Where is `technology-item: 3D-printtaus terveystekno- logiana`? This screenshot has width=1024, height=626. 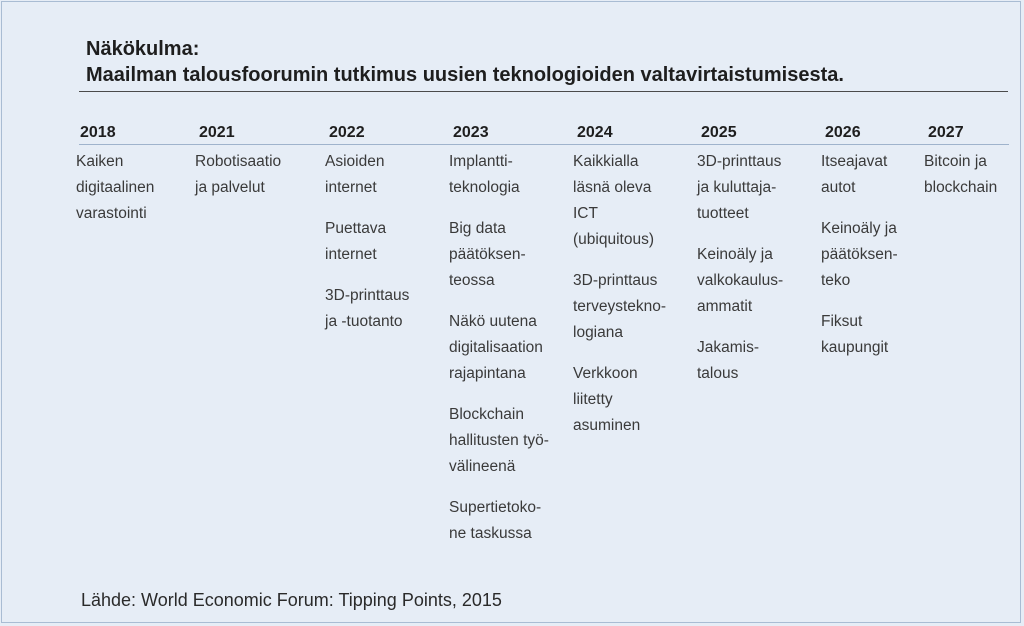 technology-item: 3D-printtaus terveystekno- logiana is located at coordinates (620, 306).